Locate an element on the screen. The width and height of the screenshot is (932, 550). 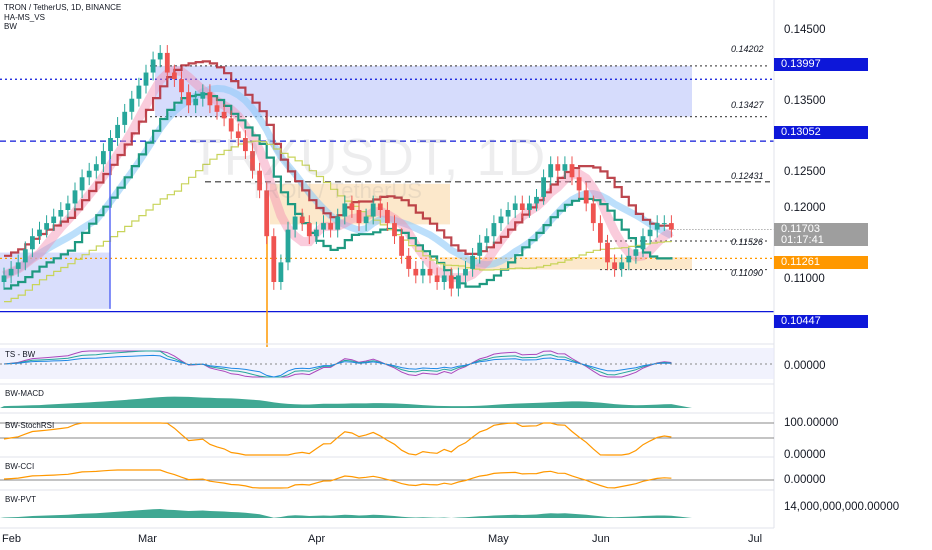
price-tick-0: 0.14500 is located at coordinates (805, 30).